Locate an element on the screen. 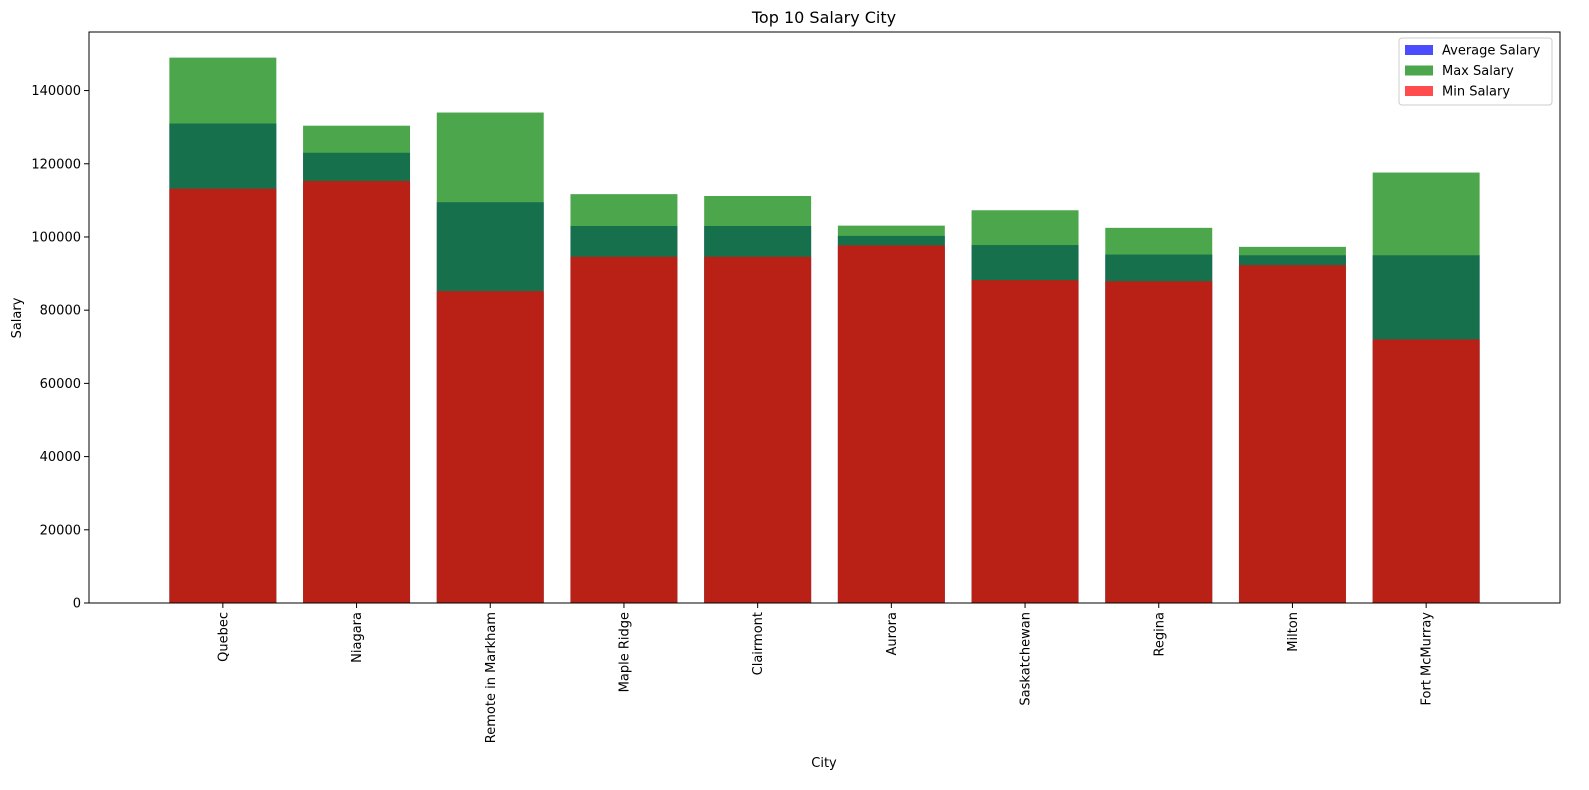  legend-label: Min Salary is located at coordinates (1476, 92).